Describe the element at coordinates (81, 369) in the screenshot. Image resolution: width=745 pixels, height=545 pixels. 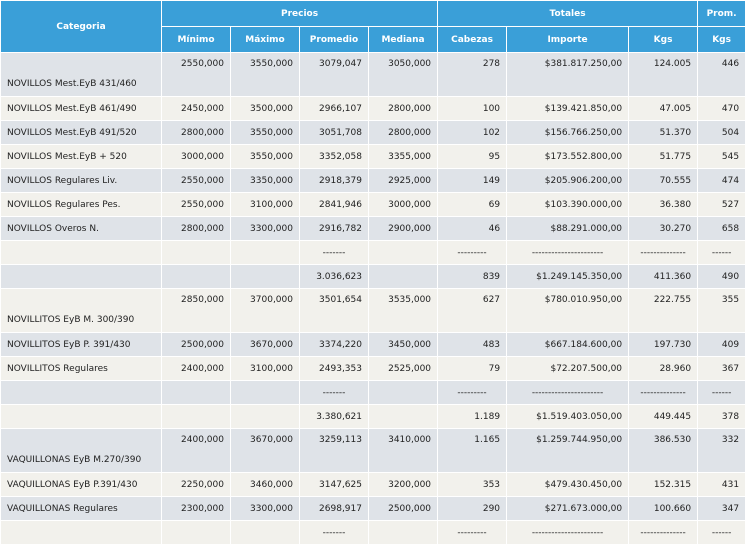
I see `row-categoria: NOVILLITOS Regulares` at that location.